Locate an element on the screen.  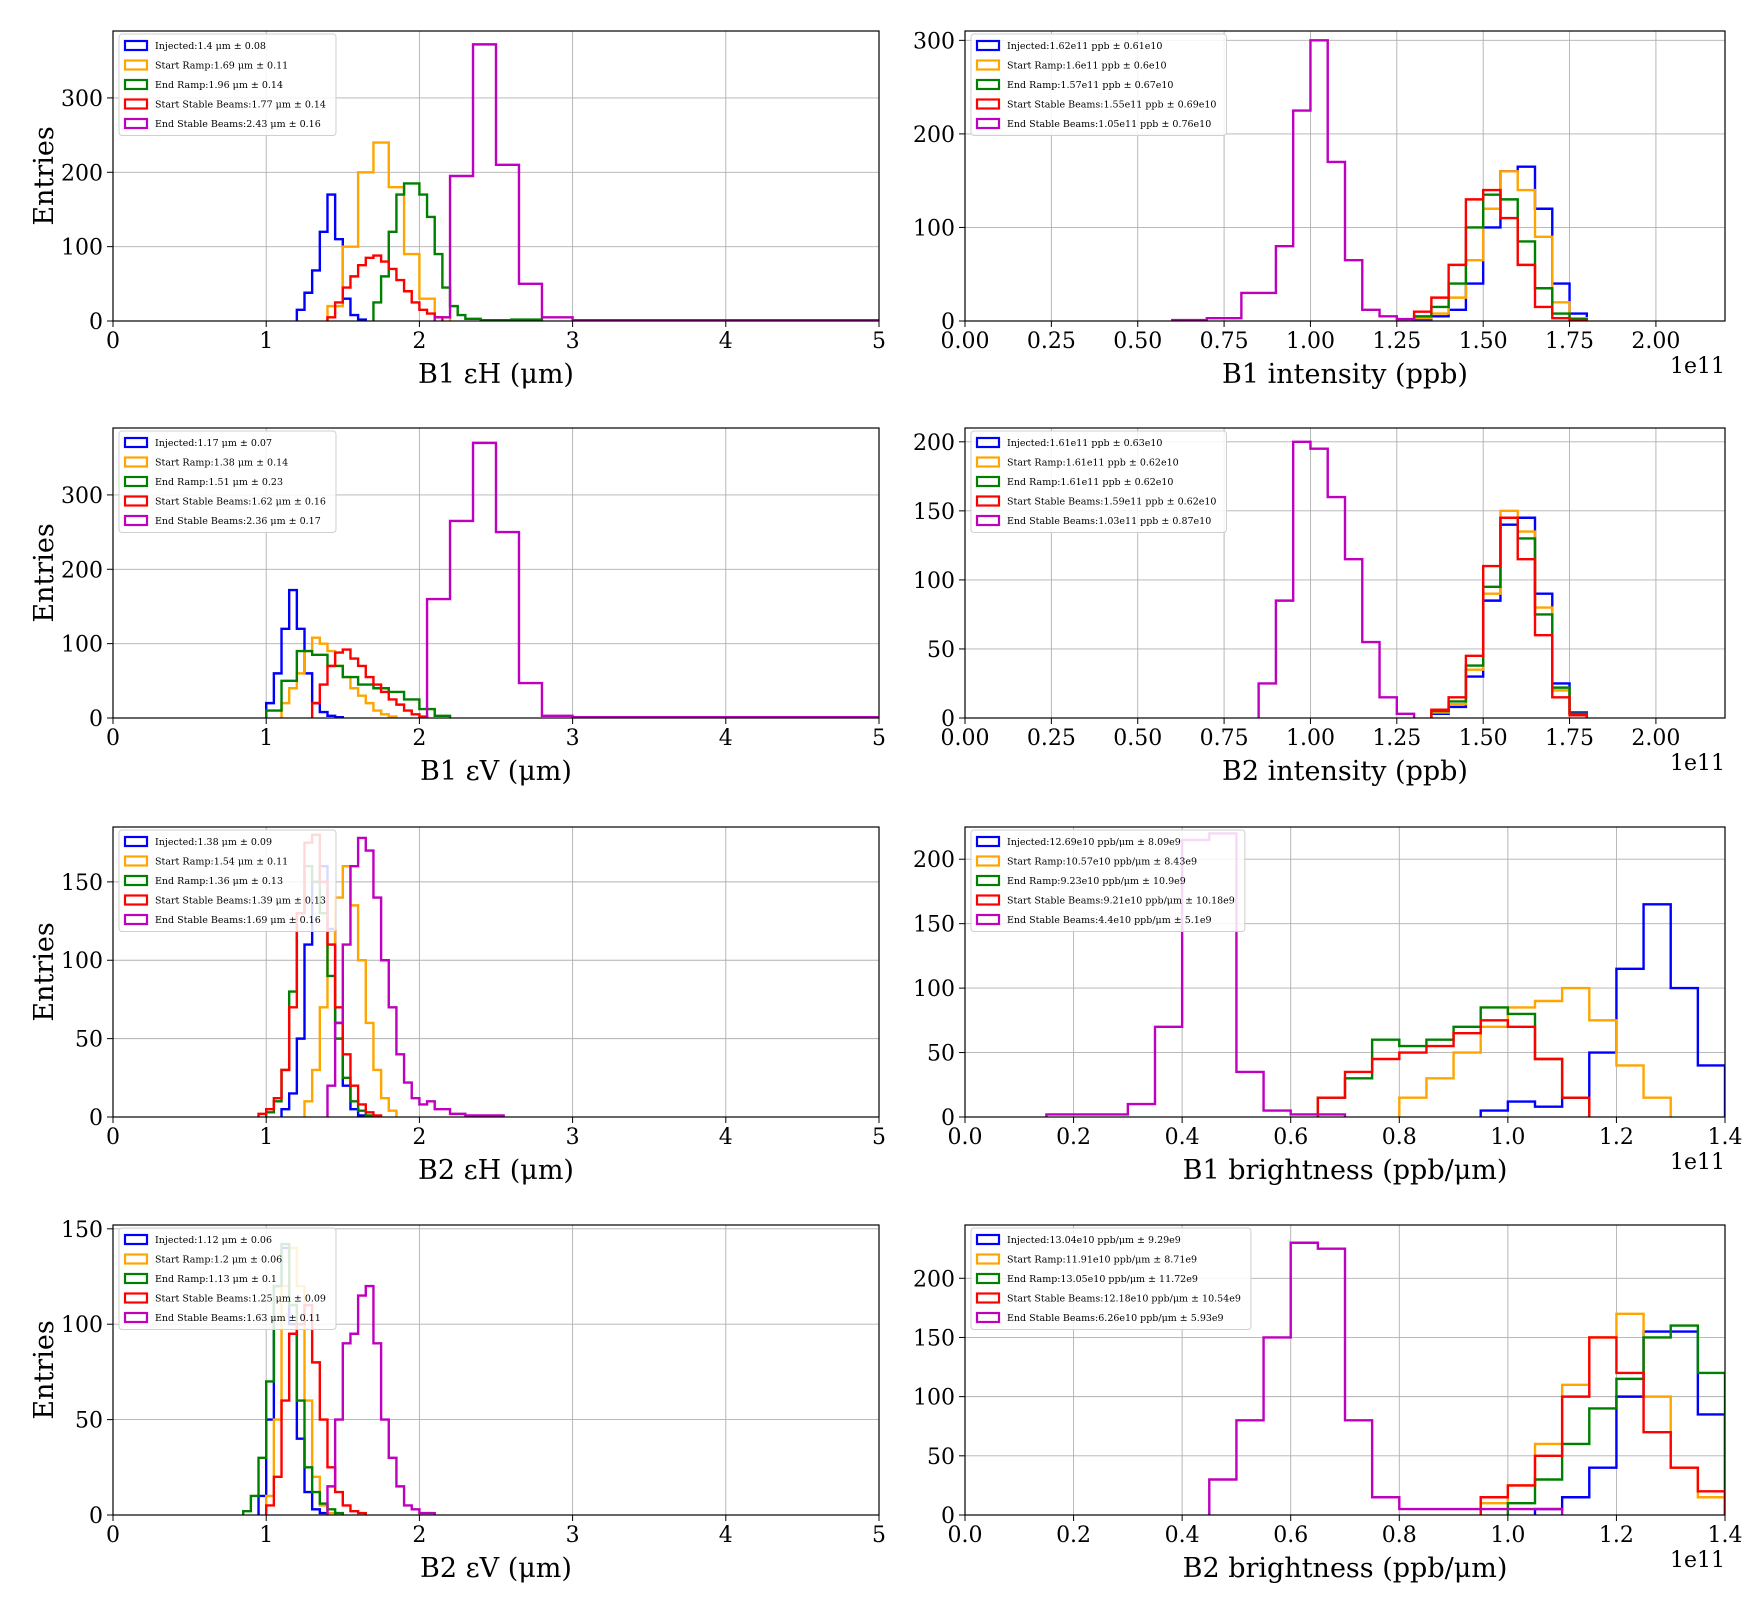
legend-entry: Start Ramp:1.69 μm ± 0.11 is located at coordinates (221, 66).